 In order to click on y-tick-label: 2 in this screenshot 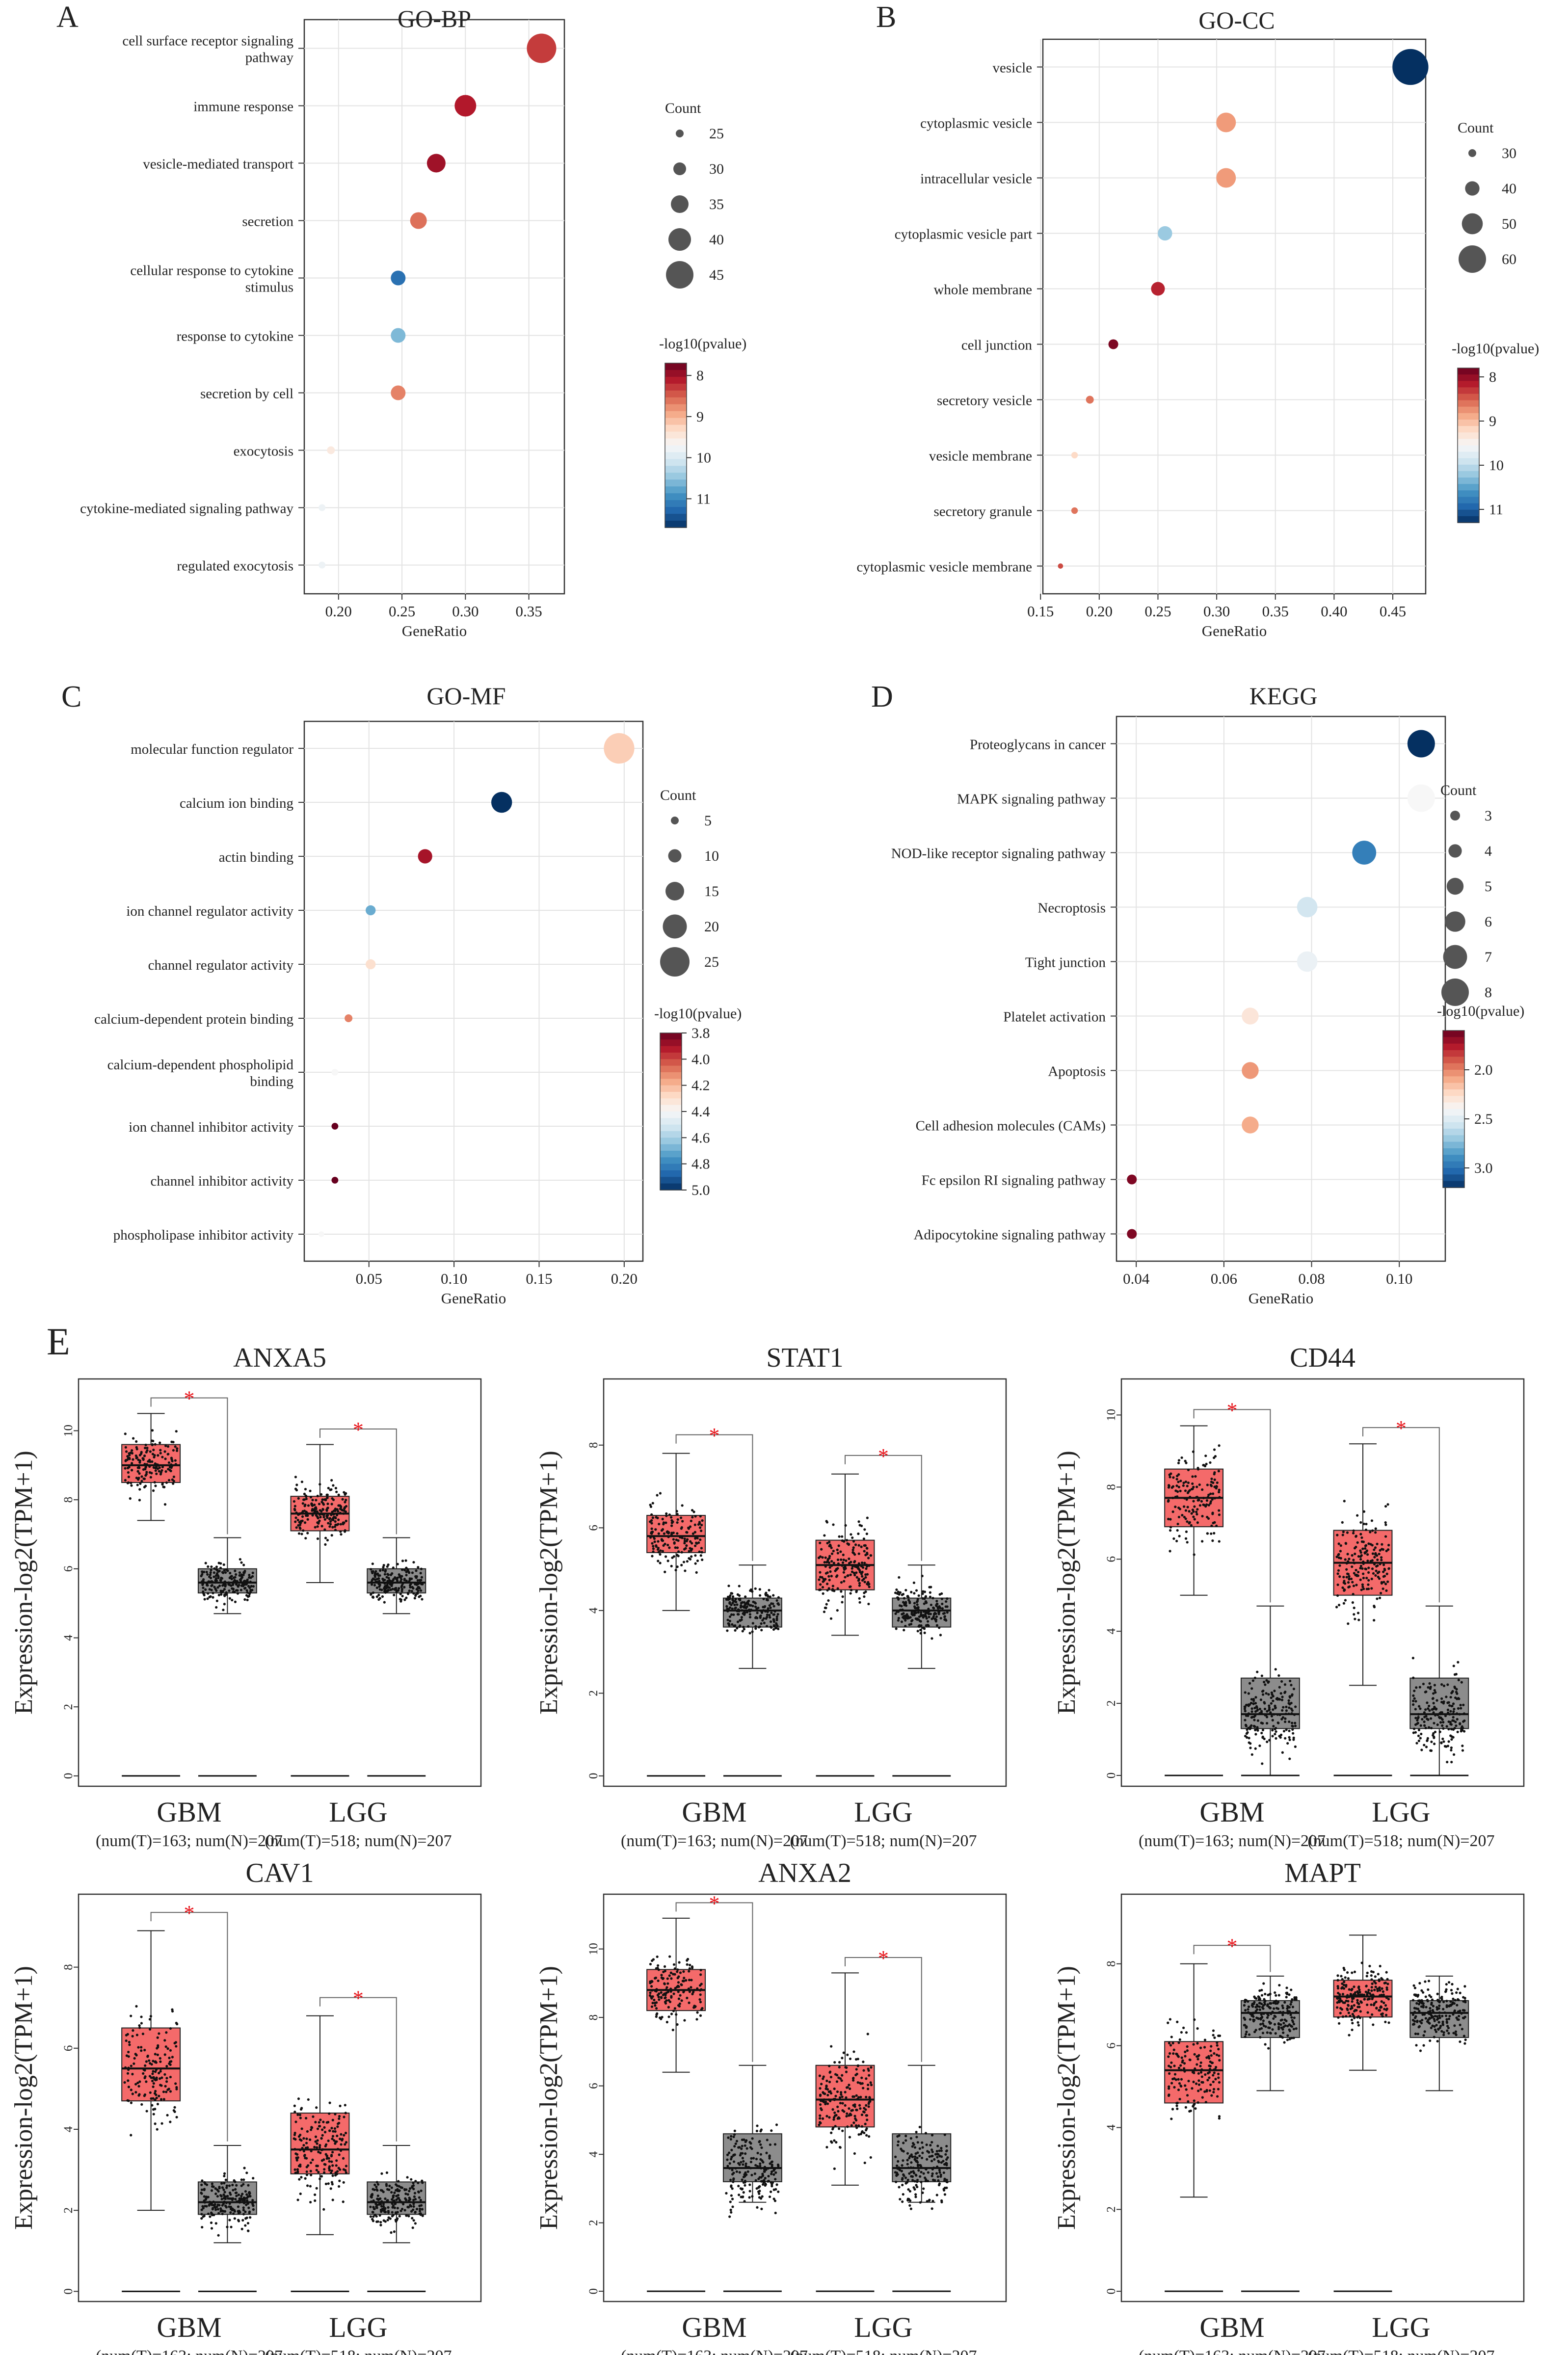, I will do `click(68, 1707)`.